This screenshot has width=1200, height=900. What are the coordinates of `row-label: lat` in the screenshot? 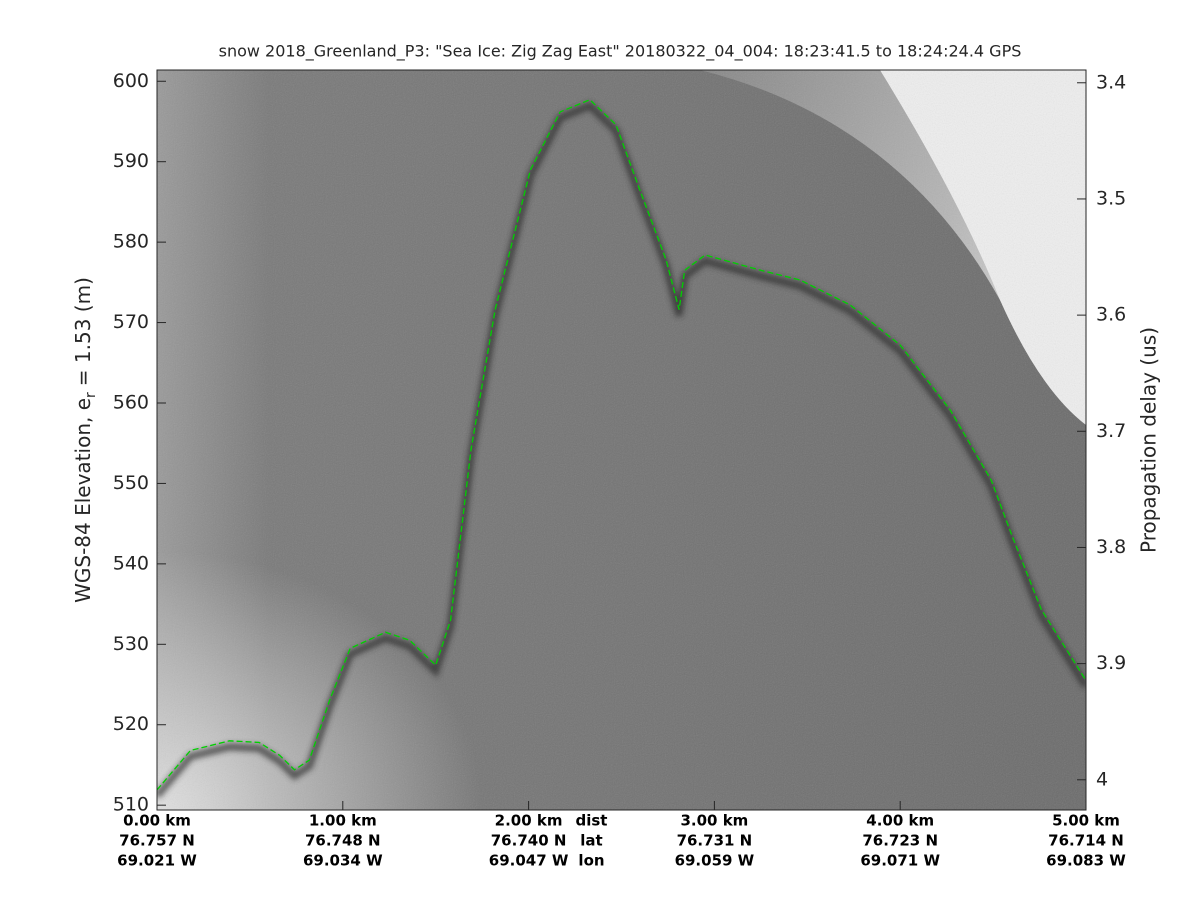 It's located at (591, 841).